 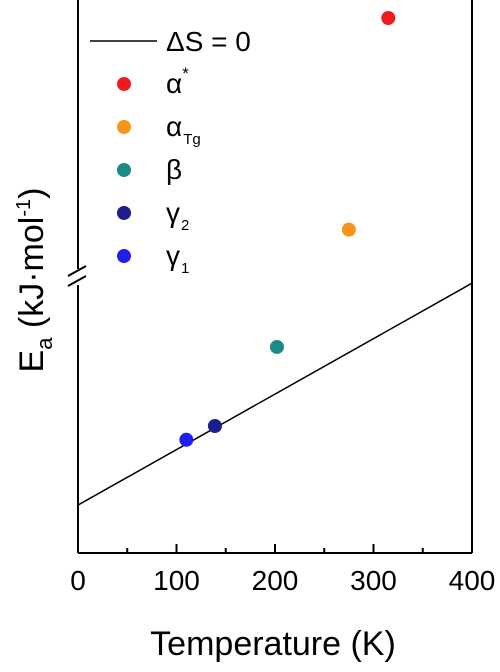 What do you see at coordinates (176, 580) in the screenshot?
I see `x-tick-label: 100` at bounding box center [176, 580].